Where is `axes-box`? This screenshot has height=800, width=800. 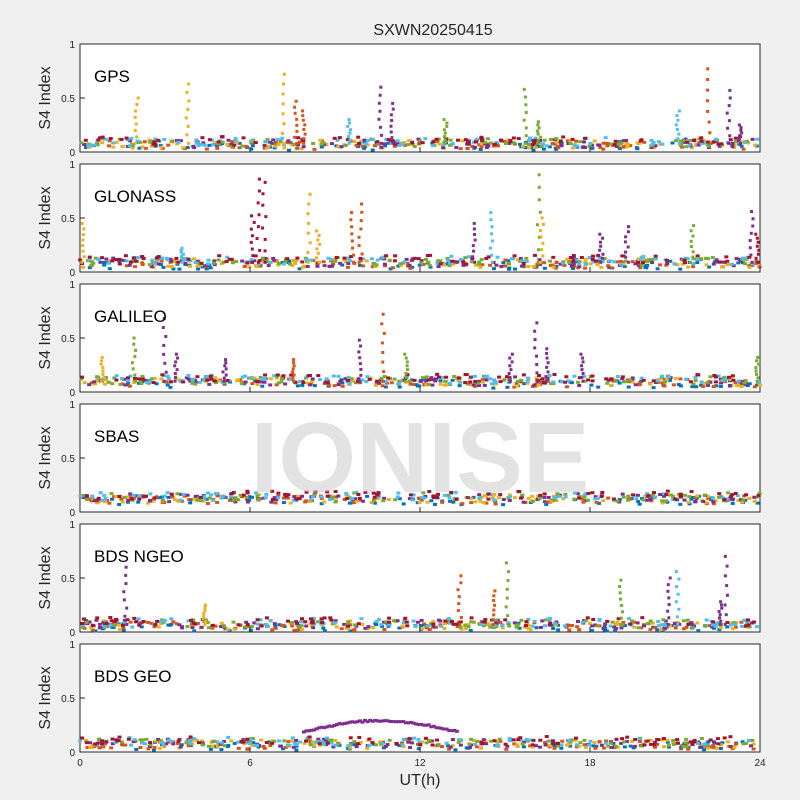
axes-box is located at coordinates (420, 98).